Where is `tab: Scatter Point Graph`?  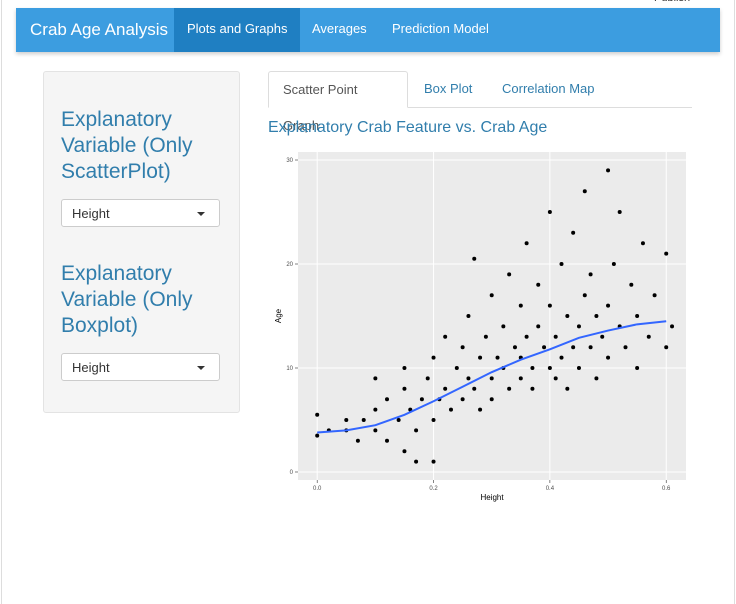 tab: Scatter Point Graph is located at coordinates (338, 102).